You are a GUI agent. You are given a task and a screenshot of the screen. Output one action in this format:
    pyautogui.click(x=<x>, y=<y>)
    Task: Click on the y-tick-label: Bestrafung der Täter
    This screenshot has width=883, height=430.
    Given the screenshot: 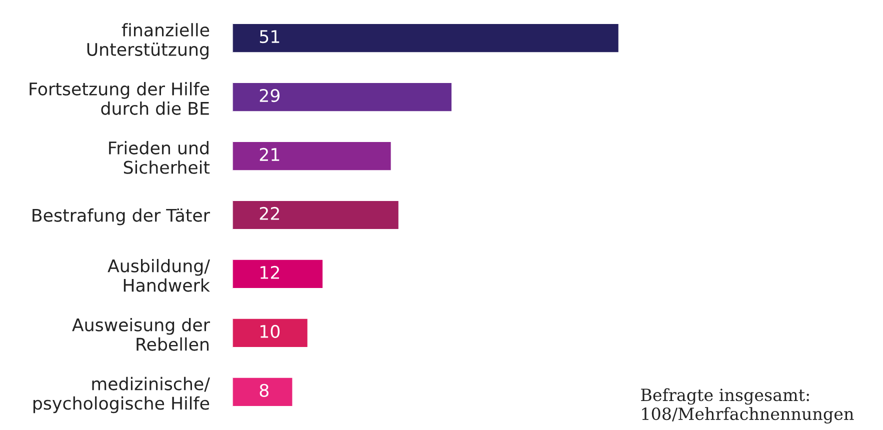 What is the action you would take?
    pyautogui.click(x=121, y=217)
    